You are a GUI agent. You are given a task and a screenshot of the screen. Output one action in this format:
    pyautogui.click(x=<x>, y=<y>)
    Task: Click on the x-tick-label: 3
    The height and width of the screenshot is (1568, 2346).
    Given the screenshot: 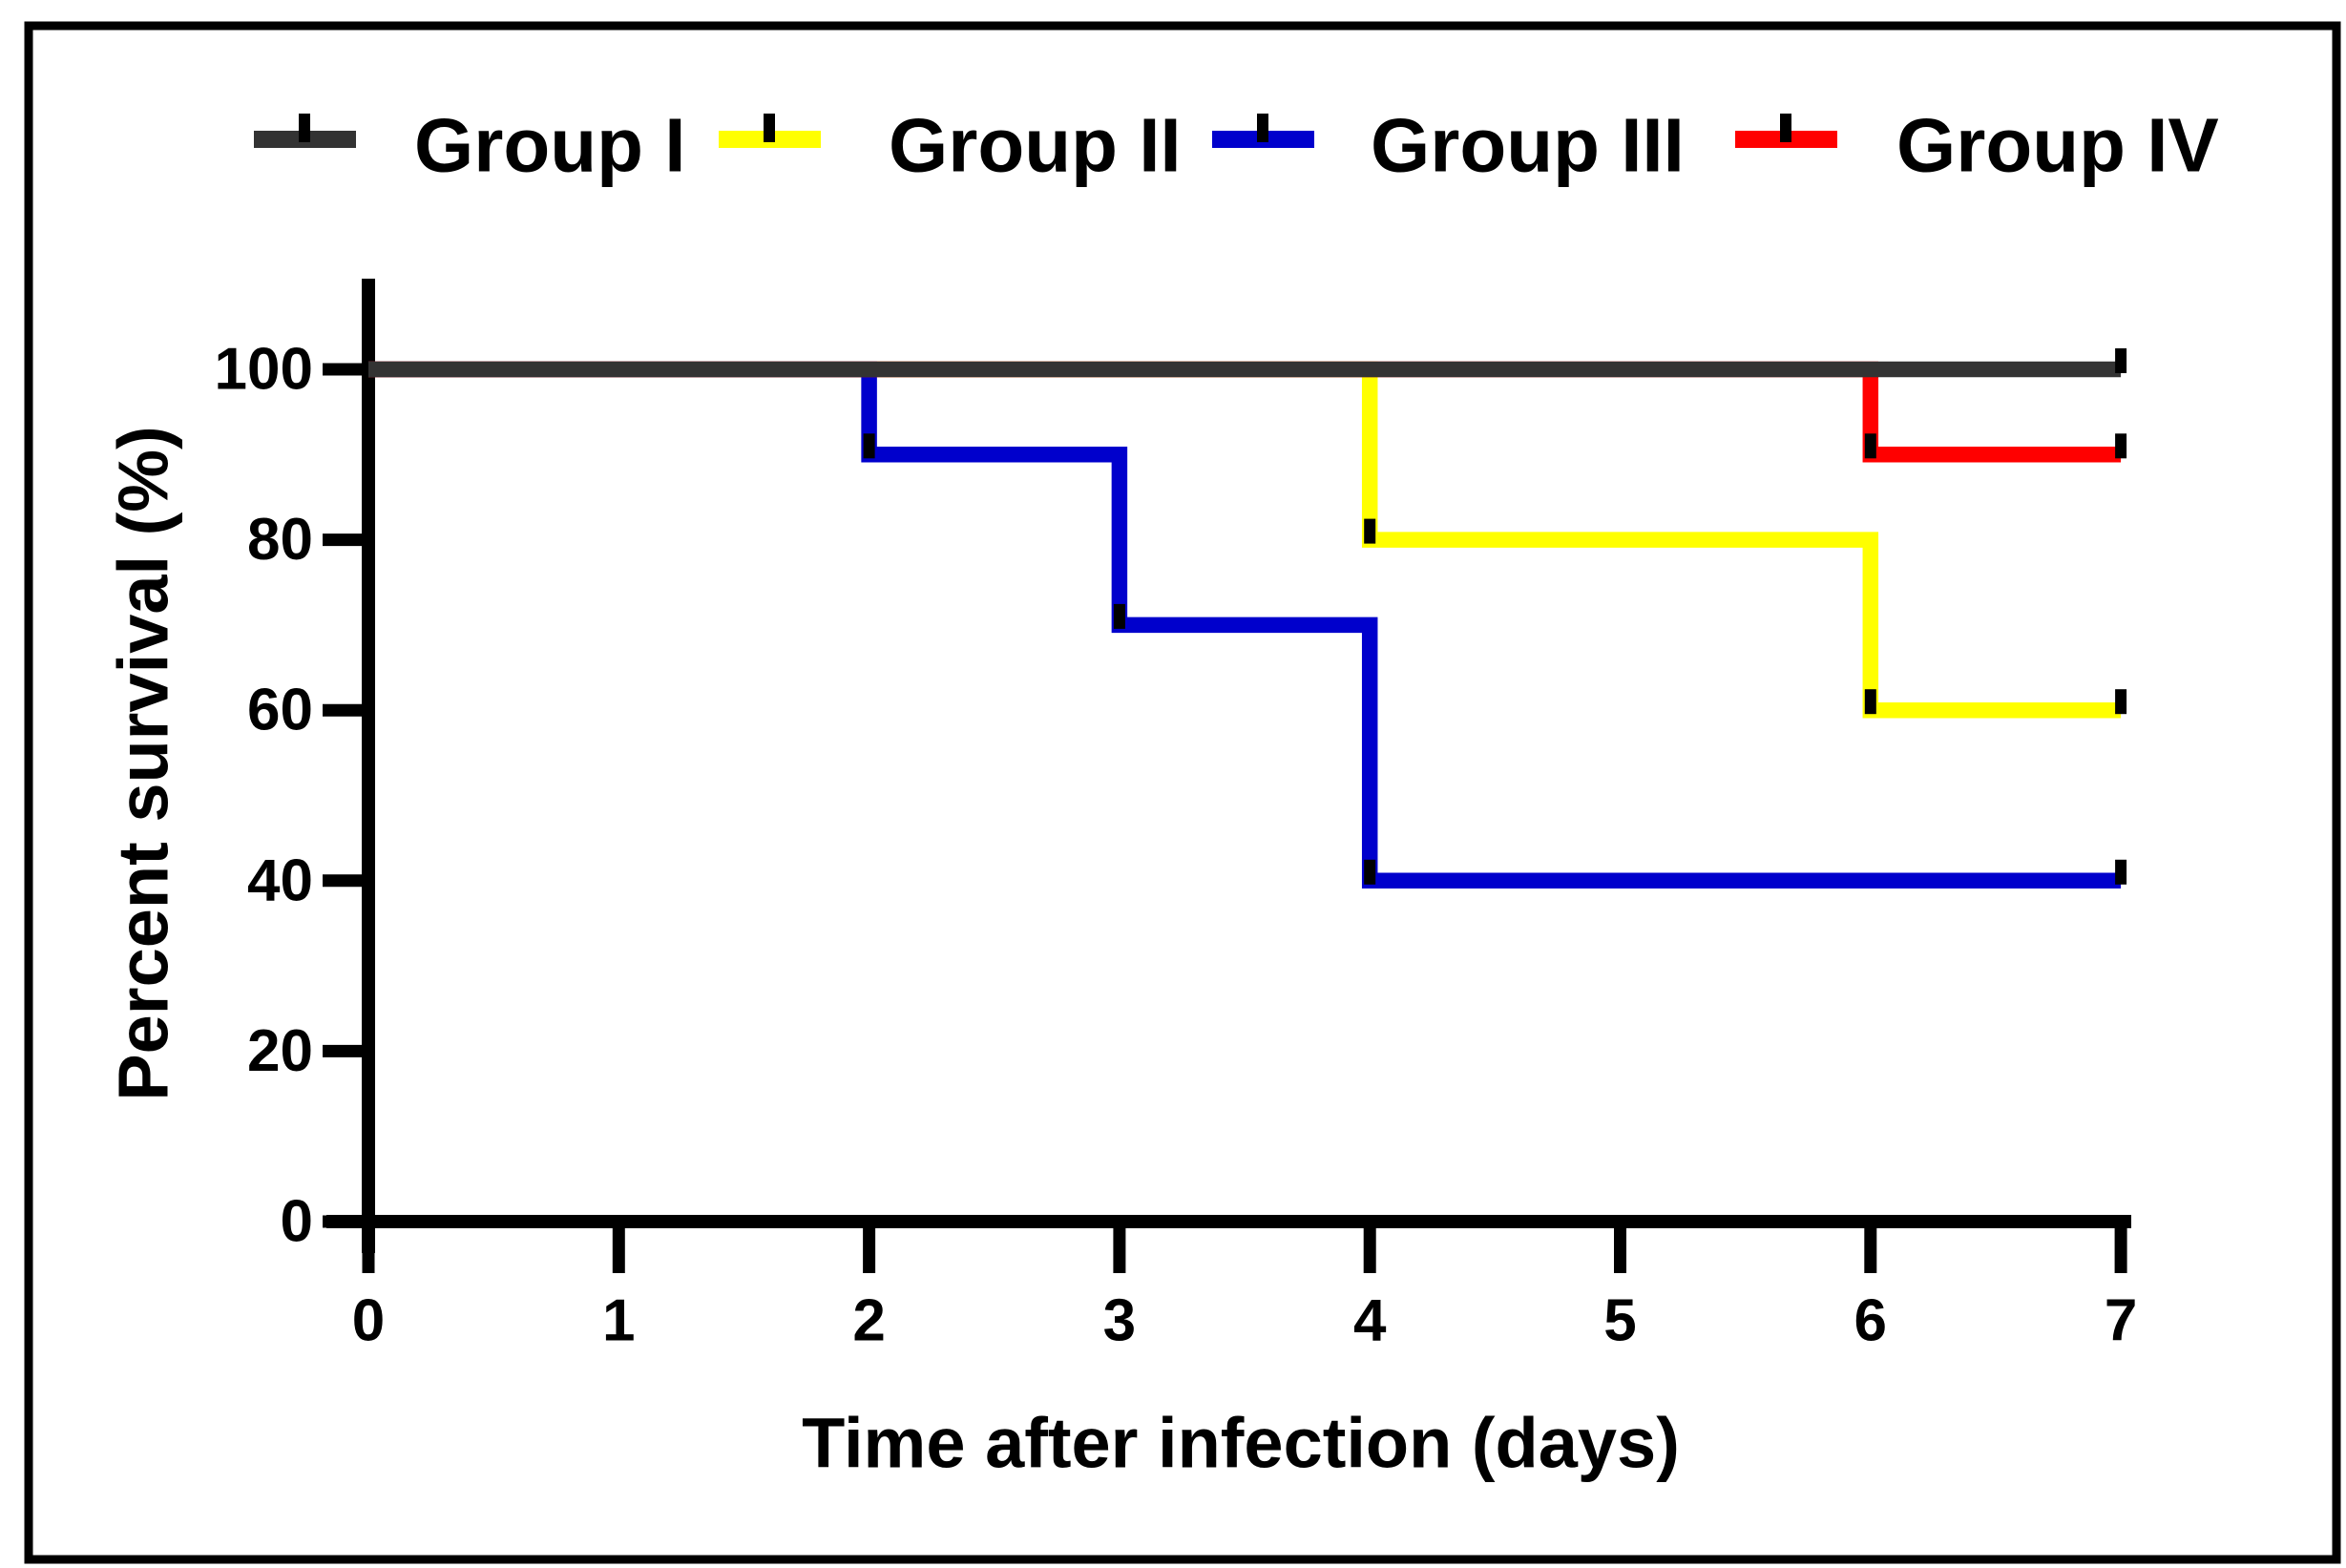 What is the action you would take?
    pyautogui.click(x=1119, y=1321)
    